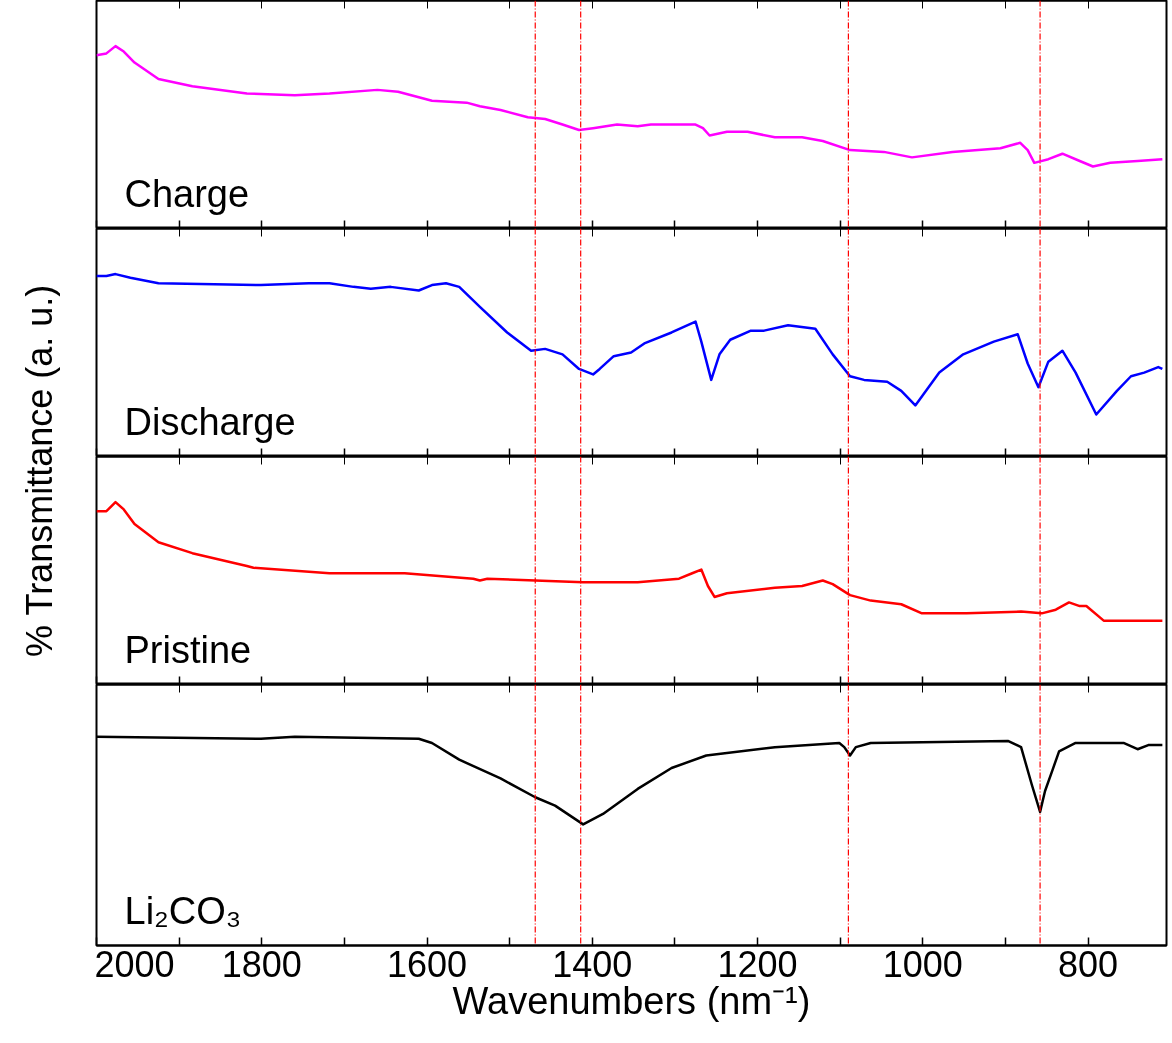 The width and height of the screenshot is (1172, 1043). Describe the element at coordinates (187, 193) in the screenshot. I see `text: Charge` at that location.